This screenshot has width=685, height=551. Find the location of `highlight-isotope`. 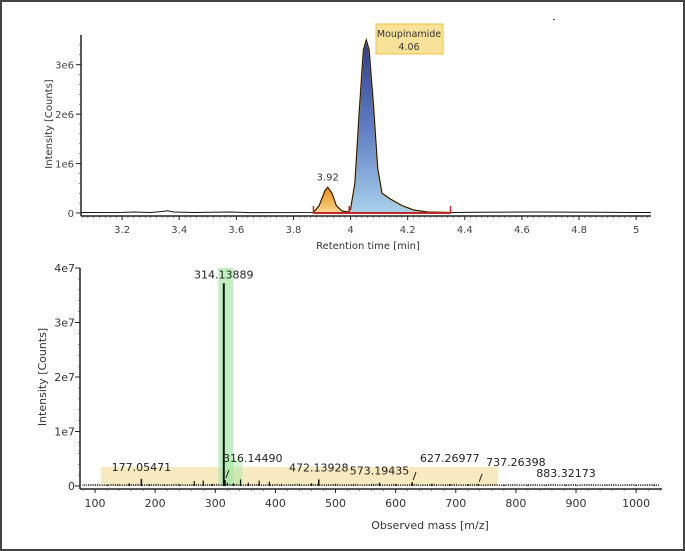

highlight-isotope is located at coordinates (233, 472).